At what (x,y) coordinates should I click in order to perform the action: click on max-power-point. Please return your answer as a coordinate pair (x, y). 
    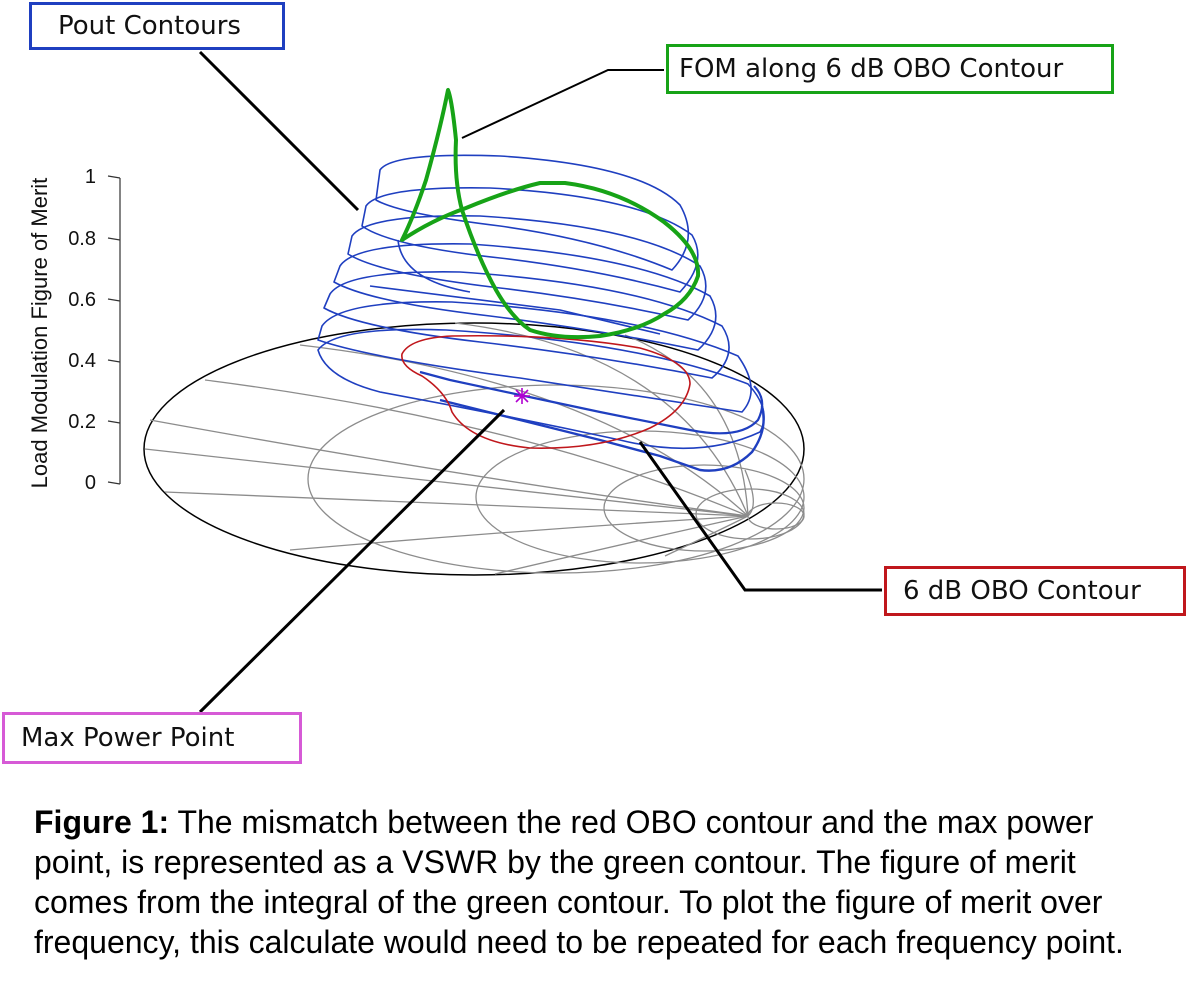
    Looking at the image, I should click on (522, 396).